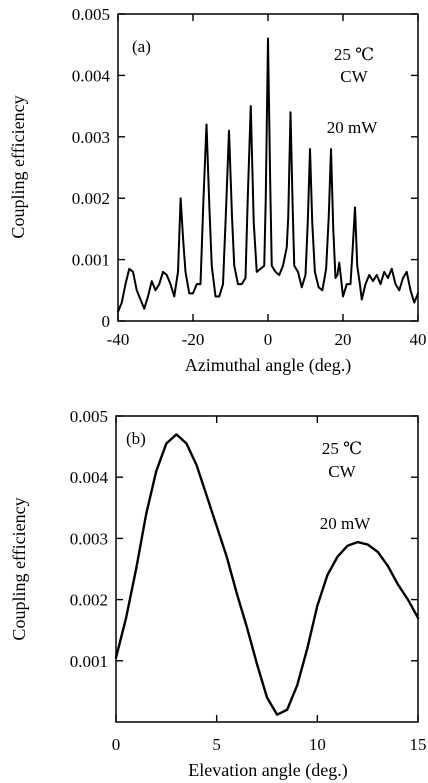 Image resolution: width=428 pixels, height=783 pixels. I want to click on panel-b-y-axis-label: Coupling efficiency, so click(19, 568).